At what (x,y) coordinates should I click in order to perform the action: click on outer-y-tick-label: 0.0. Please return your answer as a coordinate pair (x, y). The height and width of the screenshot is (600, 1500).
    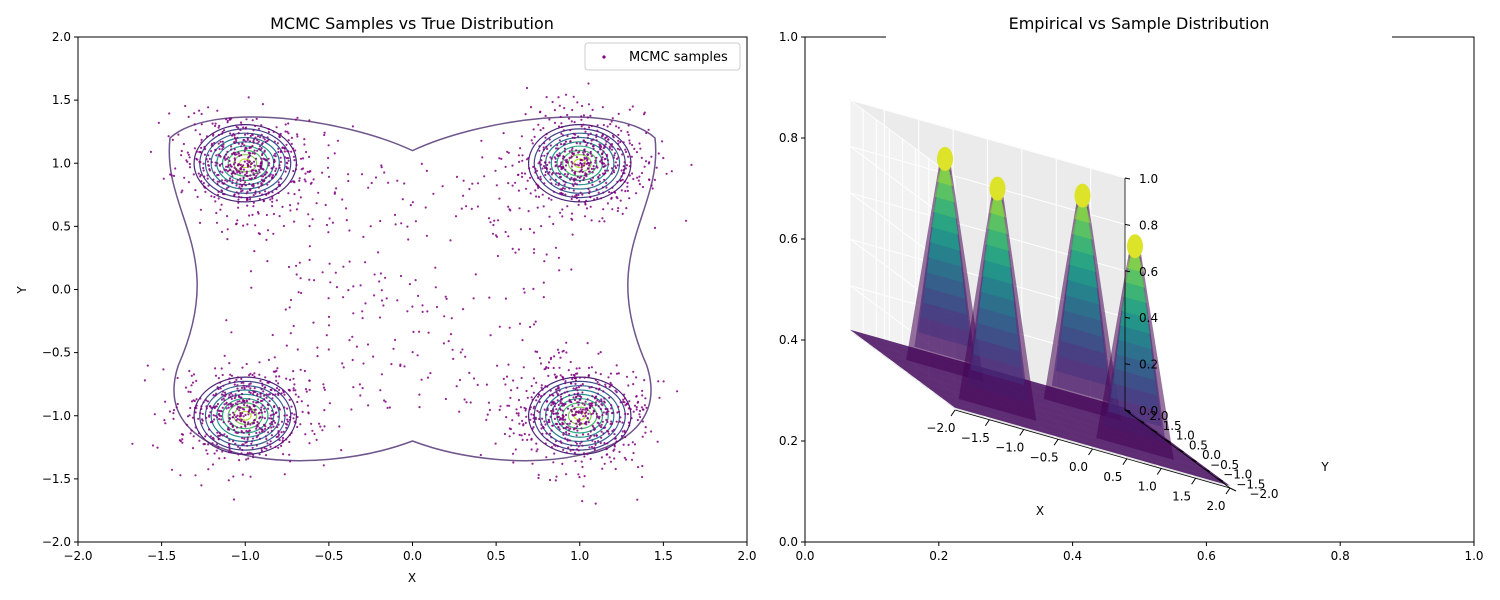
    Looking at the image, I should click on (788, 542).